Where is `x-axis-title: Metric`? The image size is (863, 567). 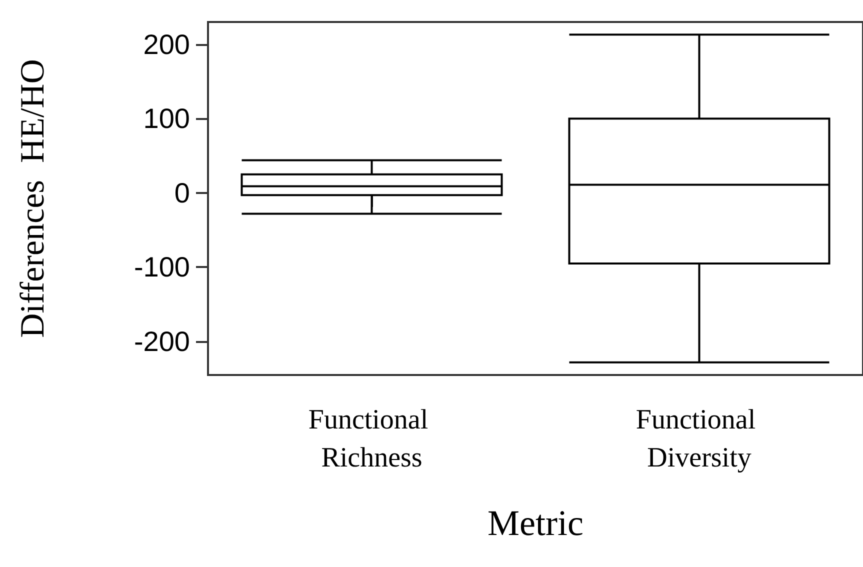 x-axis-title: Metric is located at coordinates (536, 523).